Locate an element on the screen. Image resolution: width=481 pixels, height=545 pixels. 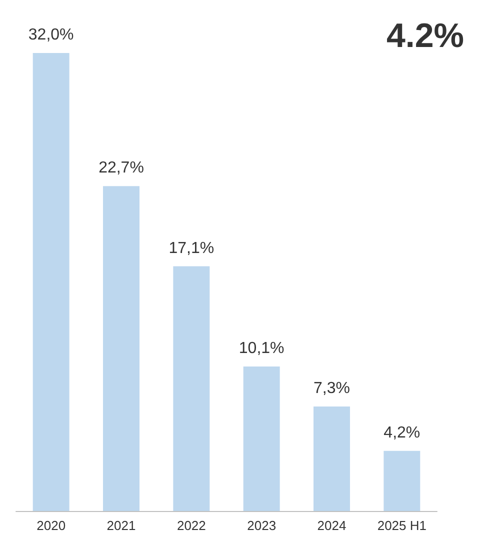
data-label: 4,2% is located at coordinates (402, 433).